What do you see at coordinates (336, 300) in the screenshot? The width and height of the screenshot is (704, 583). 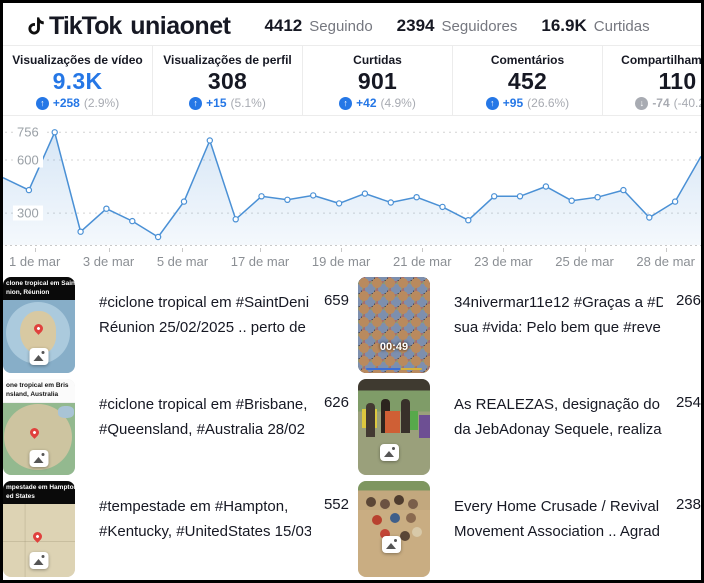 I see `video-views-count: 659` at bounding box center [336, 300].